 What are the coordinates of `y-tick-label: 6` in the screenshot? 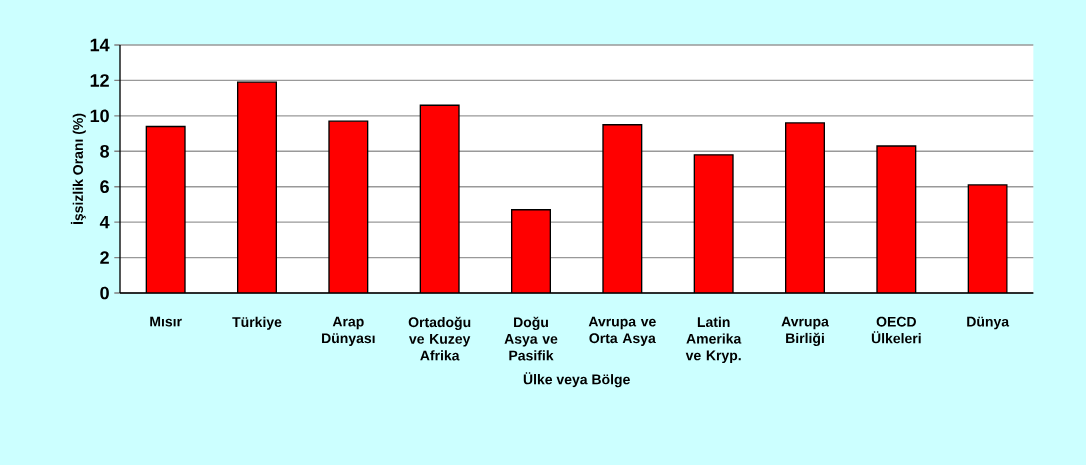 It's located at (104, 187).